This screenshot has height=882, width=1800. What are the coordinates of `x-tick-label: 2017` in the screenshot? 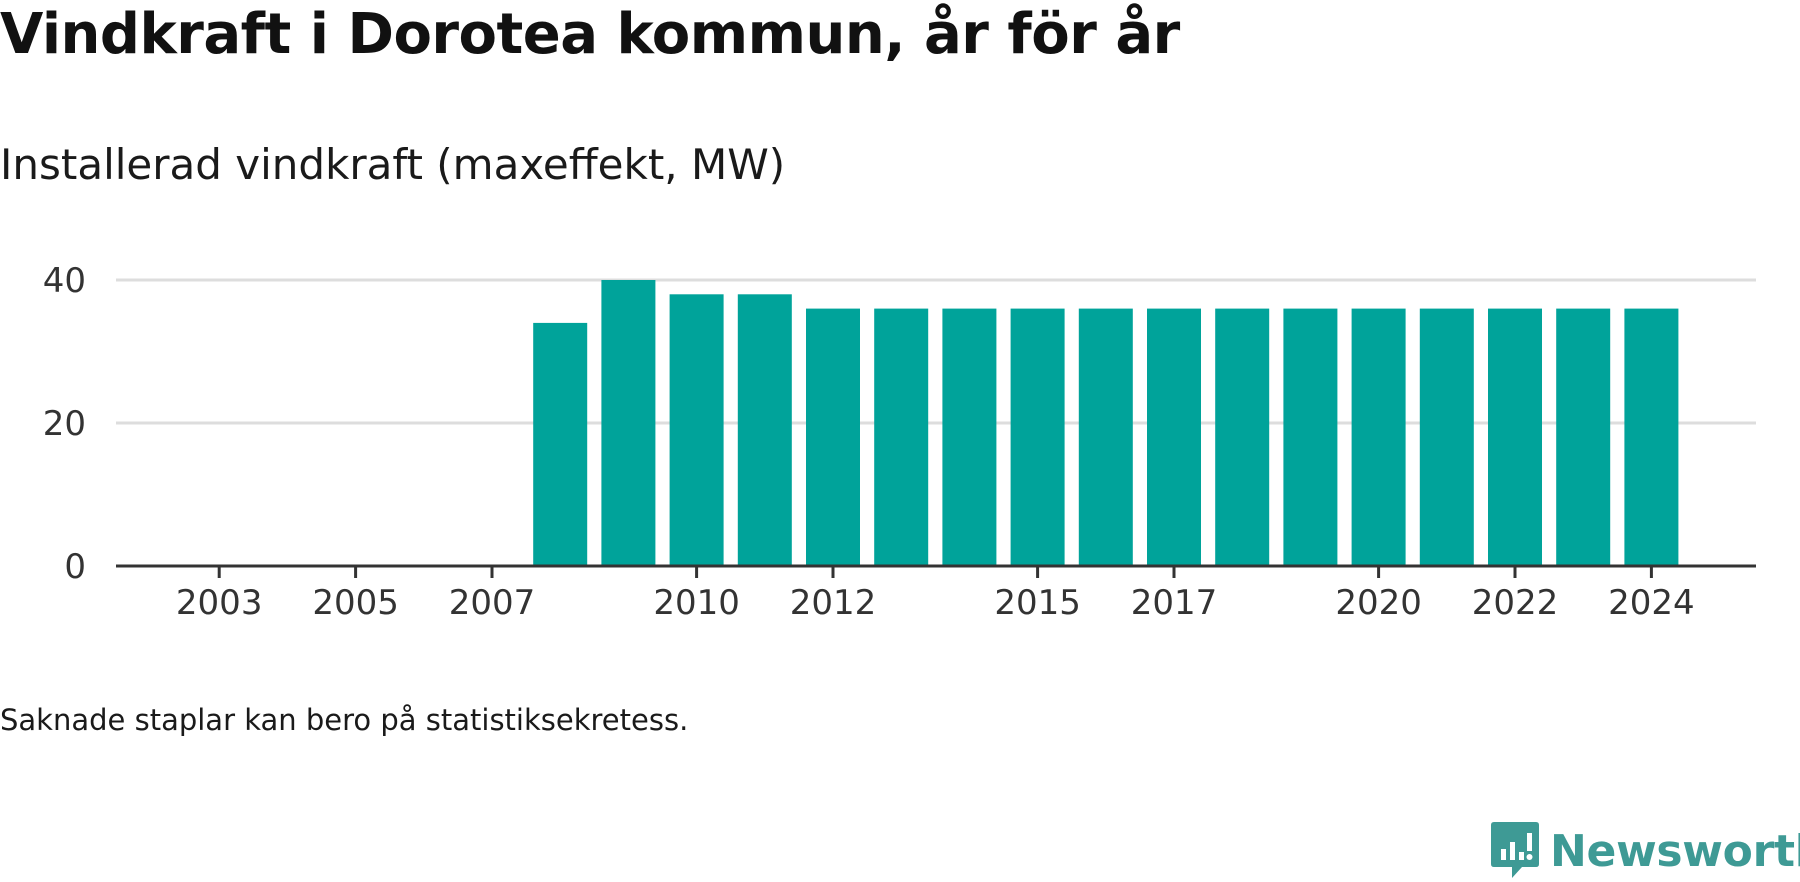 It's located at (1174, 603).